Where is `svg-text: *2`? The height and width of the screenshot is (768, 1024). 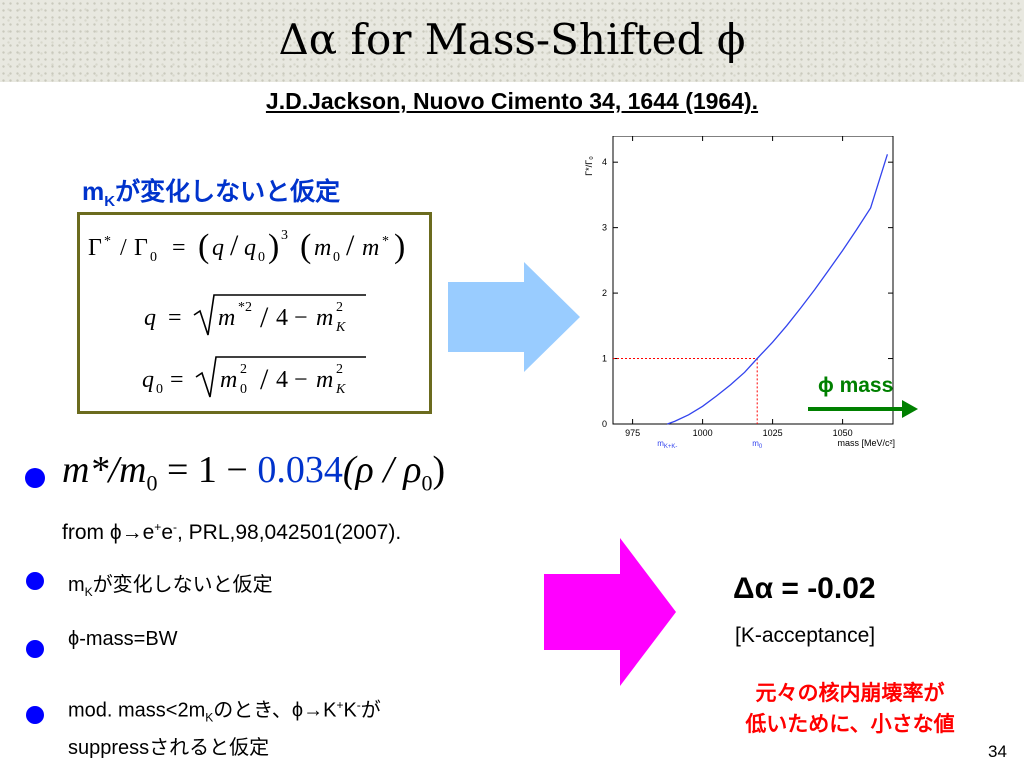 svg-text: *2 is located at coordinates (245, 307).